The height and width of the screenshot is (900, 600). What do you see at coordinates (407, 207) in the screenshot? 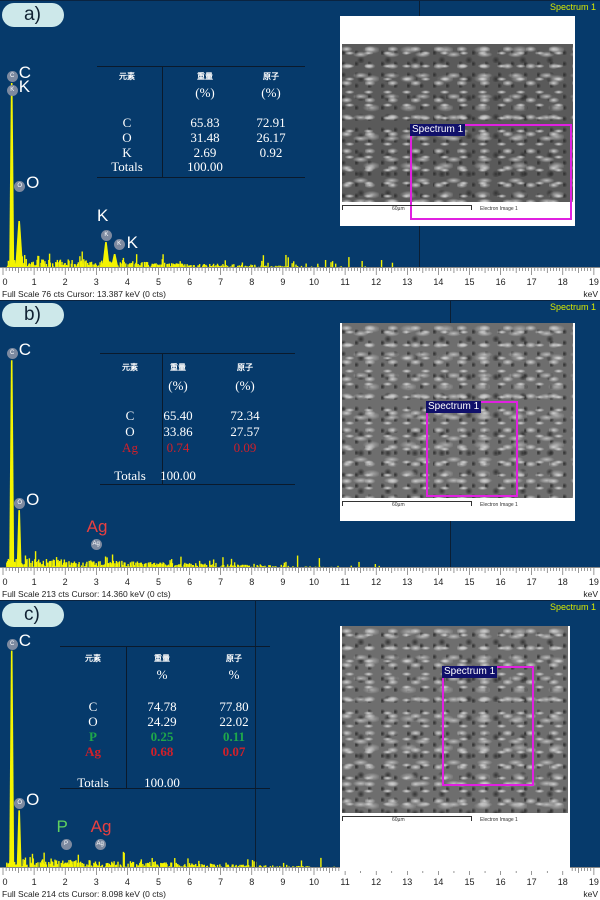
I see `scale-bar` at bounding box center [407, 207].